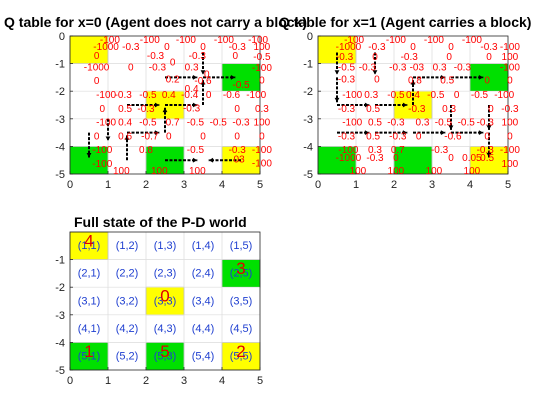  Describe the element at coordinates (432, 185) in the screenshot. I see `x-tick-label: 3` at that location.